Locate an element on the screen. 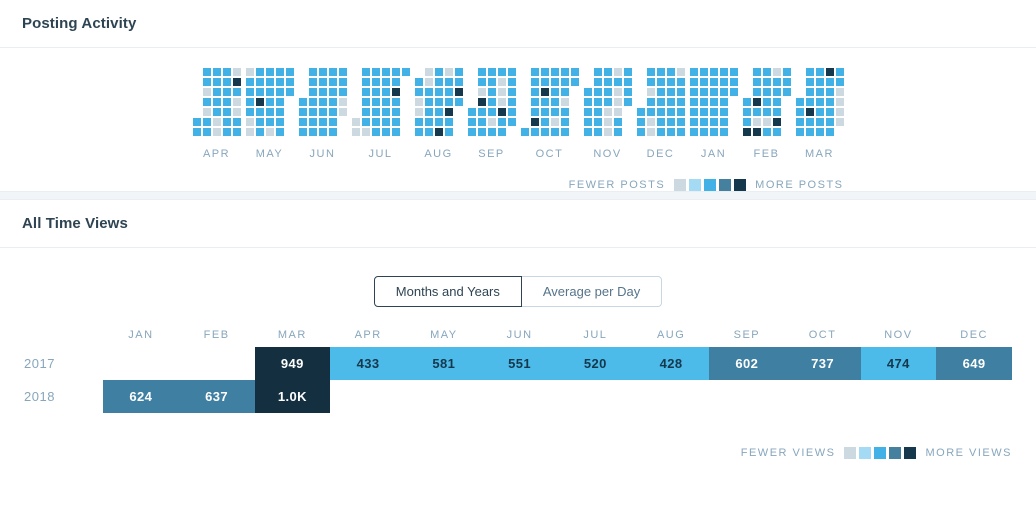  month-header: MAR is located at coordinates (292, 335).